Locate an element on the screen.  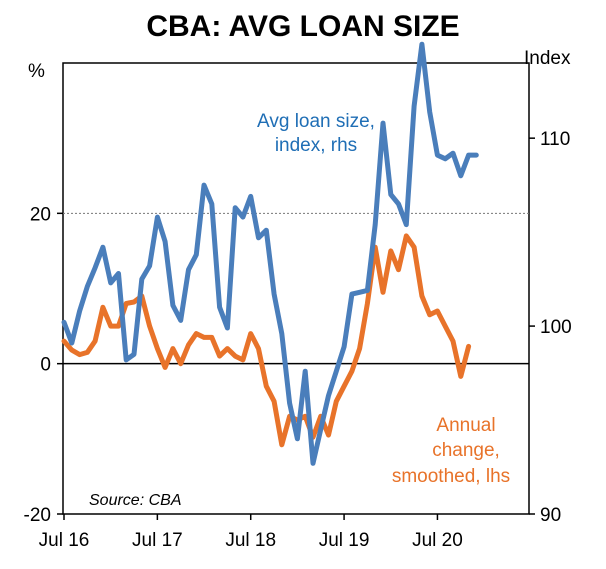
source-note: Source: CBA is located at coordinates (135, 500).